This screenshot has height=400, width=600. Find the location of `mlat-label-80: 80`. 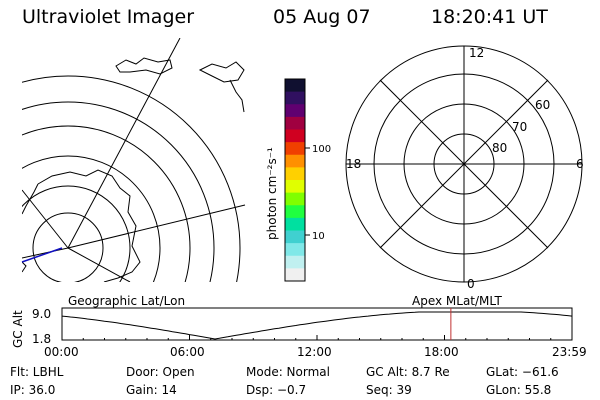

mlat-label-80: 80 is located at coordinates (499, 148).